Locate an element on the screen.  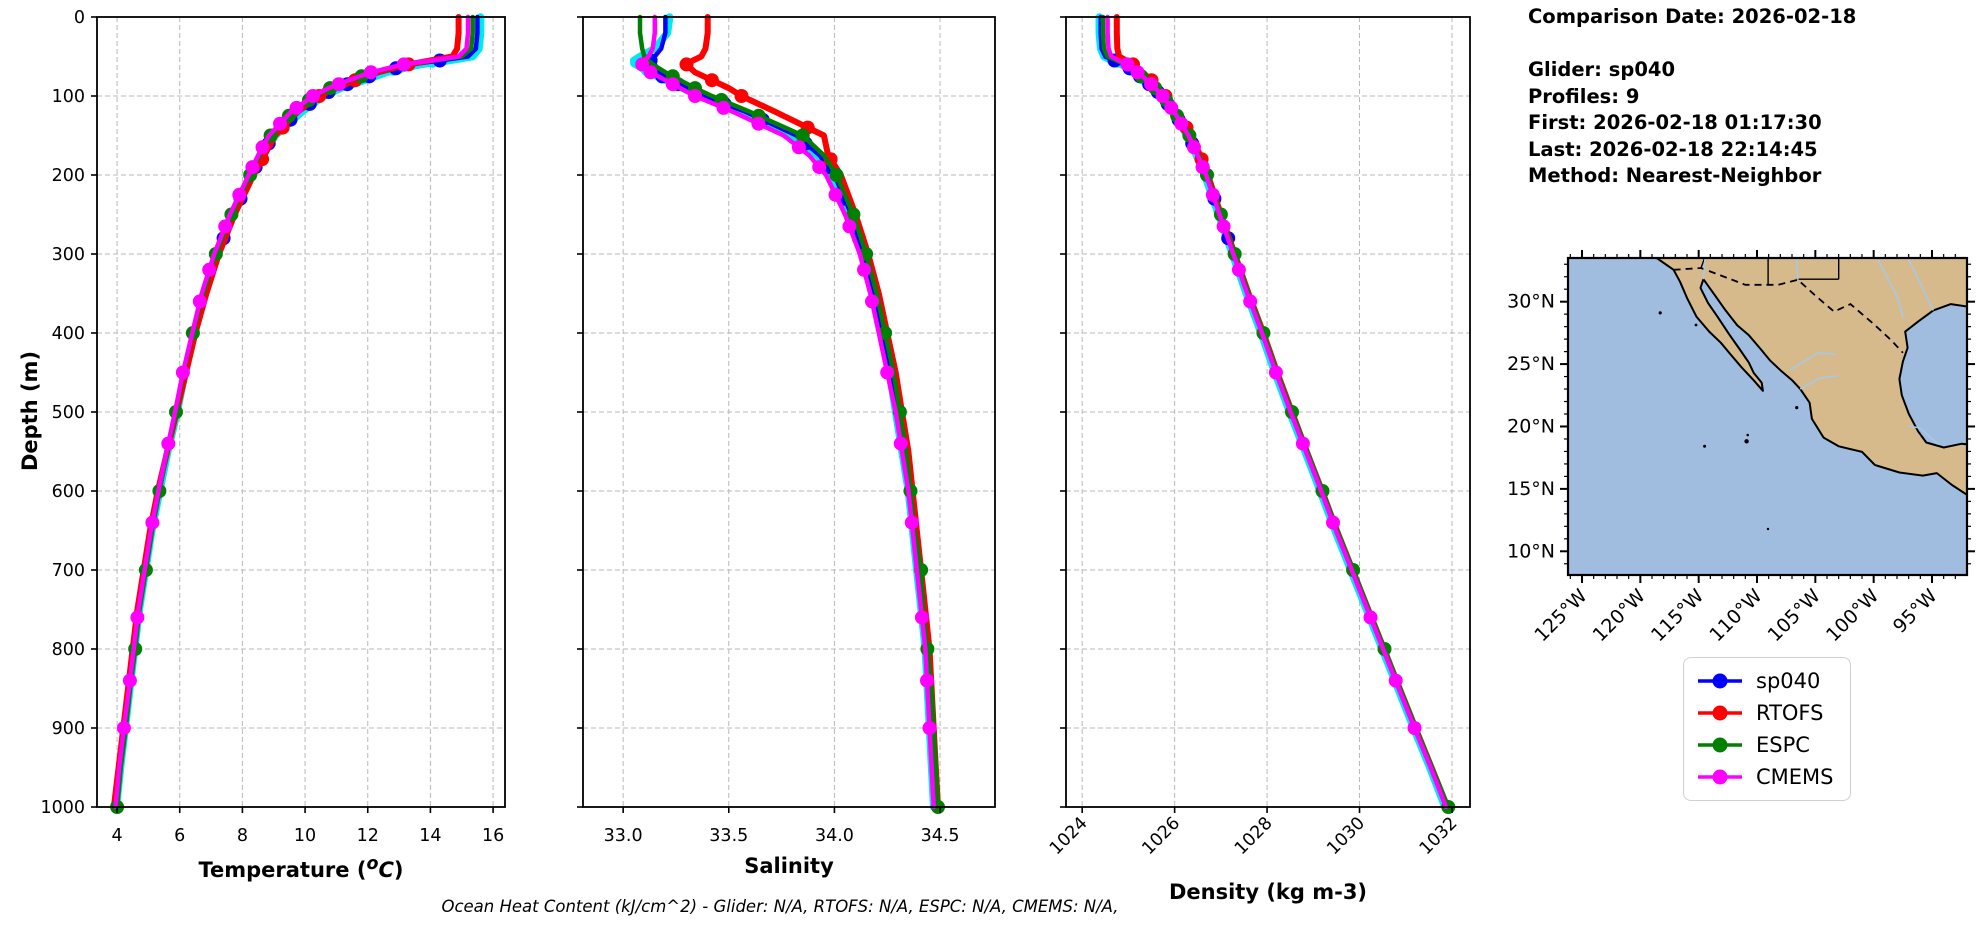
info-last: Last: 2026-02-18 22:14:45 is located at coordinates (1673, 149).